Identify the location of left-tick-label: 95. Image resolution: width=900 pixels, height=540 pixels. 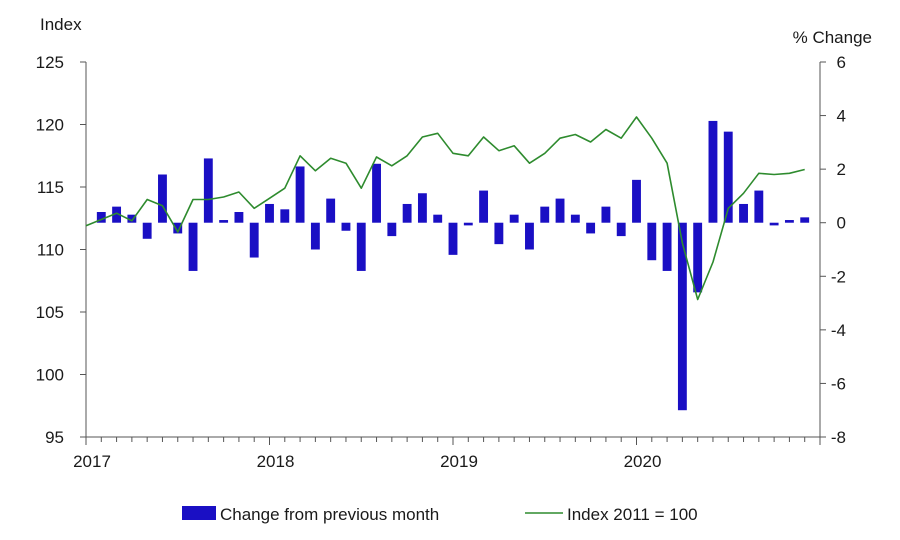
(54, 437).